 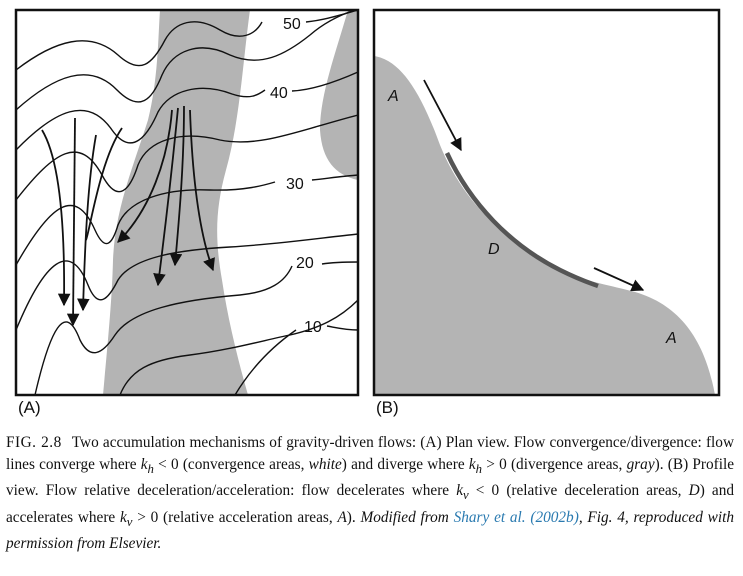 What do you see at coordinates (405, 464) in the screenshot?
I see `caption-text: ) and diverge where` at bounding box center [405, 464].